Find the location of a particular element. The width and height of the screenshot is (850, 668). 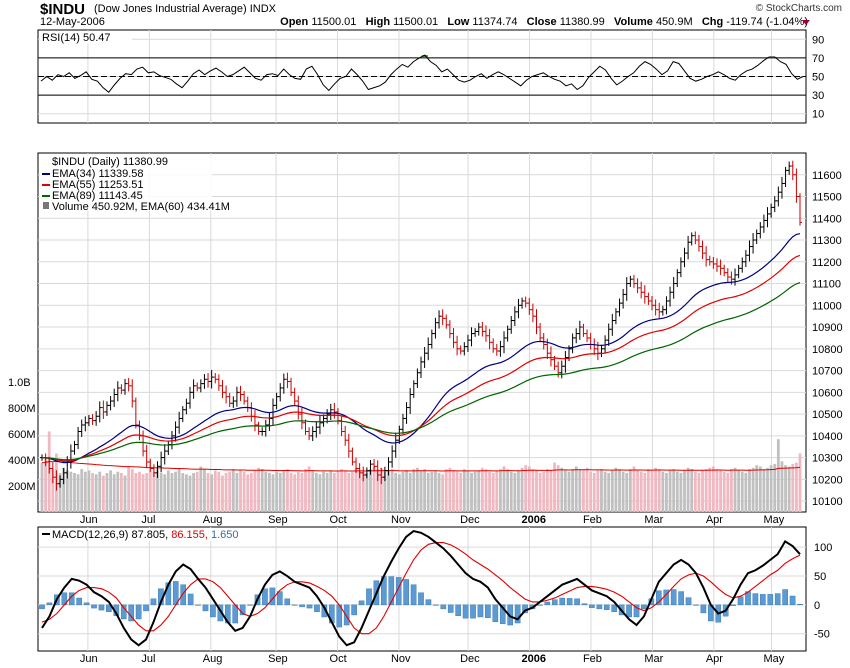

price-legend-title: $INDU (Daily) 11380.99 is located at coordinates (110, 162).